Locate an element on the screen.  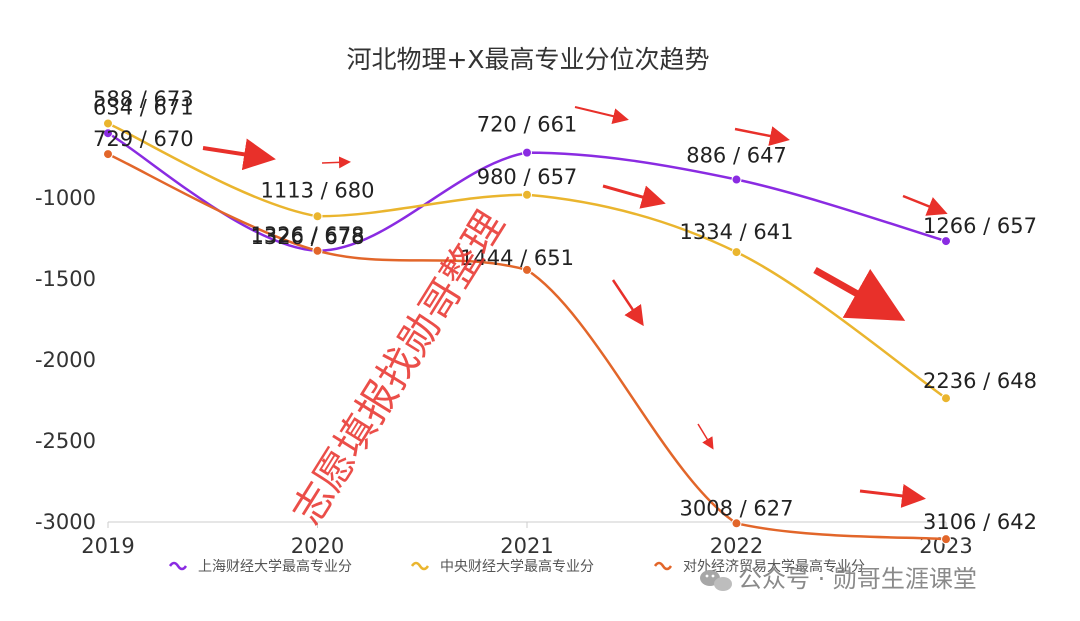
watermark-corner: 公众号 · 勋哥生涯课堂 is located at coordinates (838, 579).